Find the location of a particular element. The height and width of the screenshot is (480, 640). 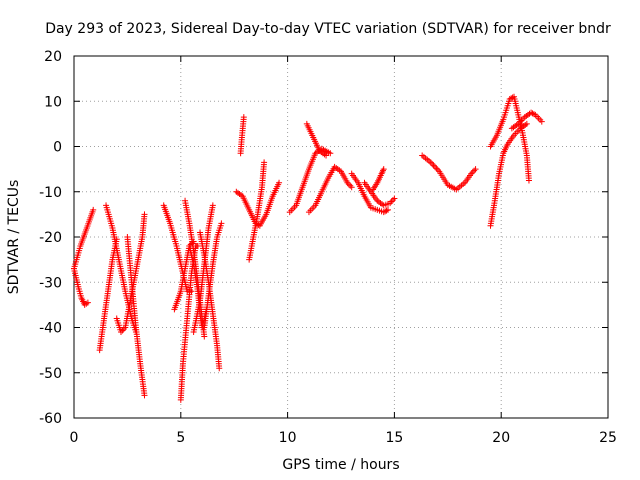

x-tick-label: 15 is located at coordinates (394, 438).